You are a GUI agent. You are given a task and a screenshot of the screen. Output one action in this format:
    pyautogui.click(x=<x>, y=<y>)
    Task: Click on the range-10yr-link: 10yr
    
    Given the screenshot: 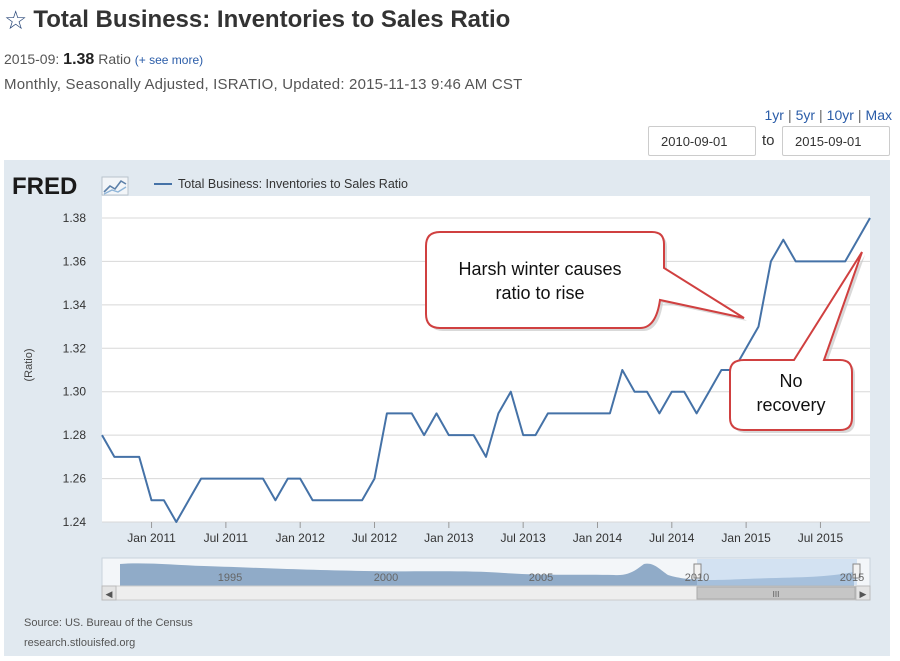 What is the action you would take?
    pyautogui.click(x=840, y=115)
    